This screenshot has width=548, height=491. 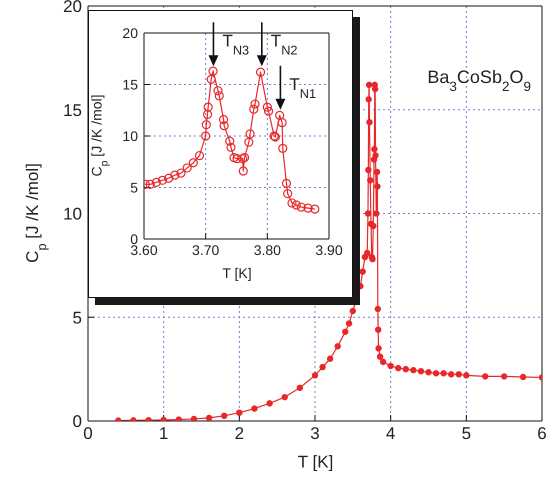 I want to click on x-tick-label: 3.90, so click(x=329, y=250).